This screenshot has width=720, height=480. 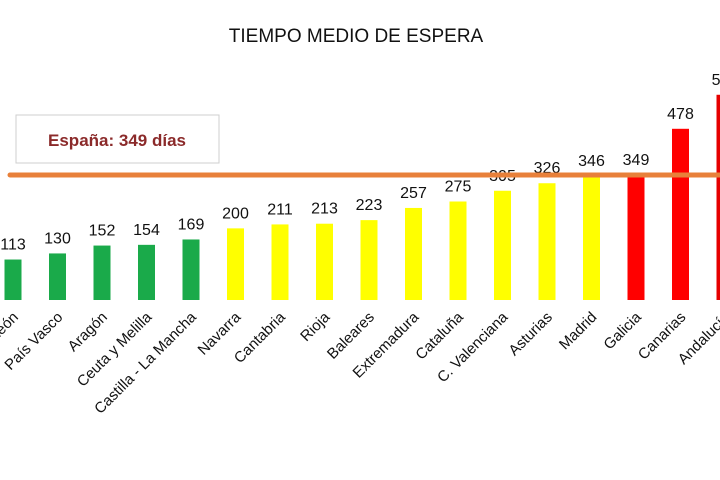 What do you see at coordinates (315, 326) in the screenshot?
I see `category-label: Rioja` at bounding box center [315, 326].